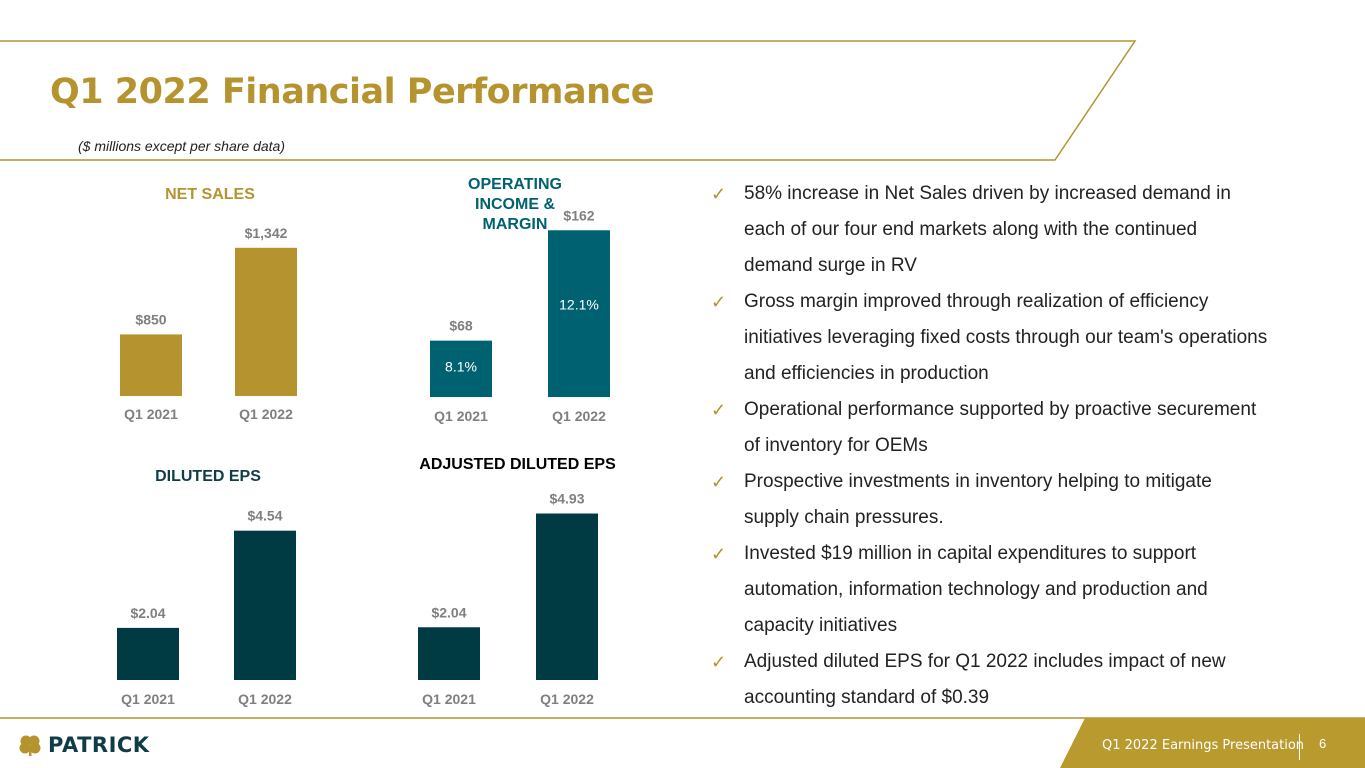 The height and width of the screenshot is (768, 1365). What do you see at coordinates (1299, 747) in the screenshot?
I see `footer-divider` at bounding box center [1299, 747].